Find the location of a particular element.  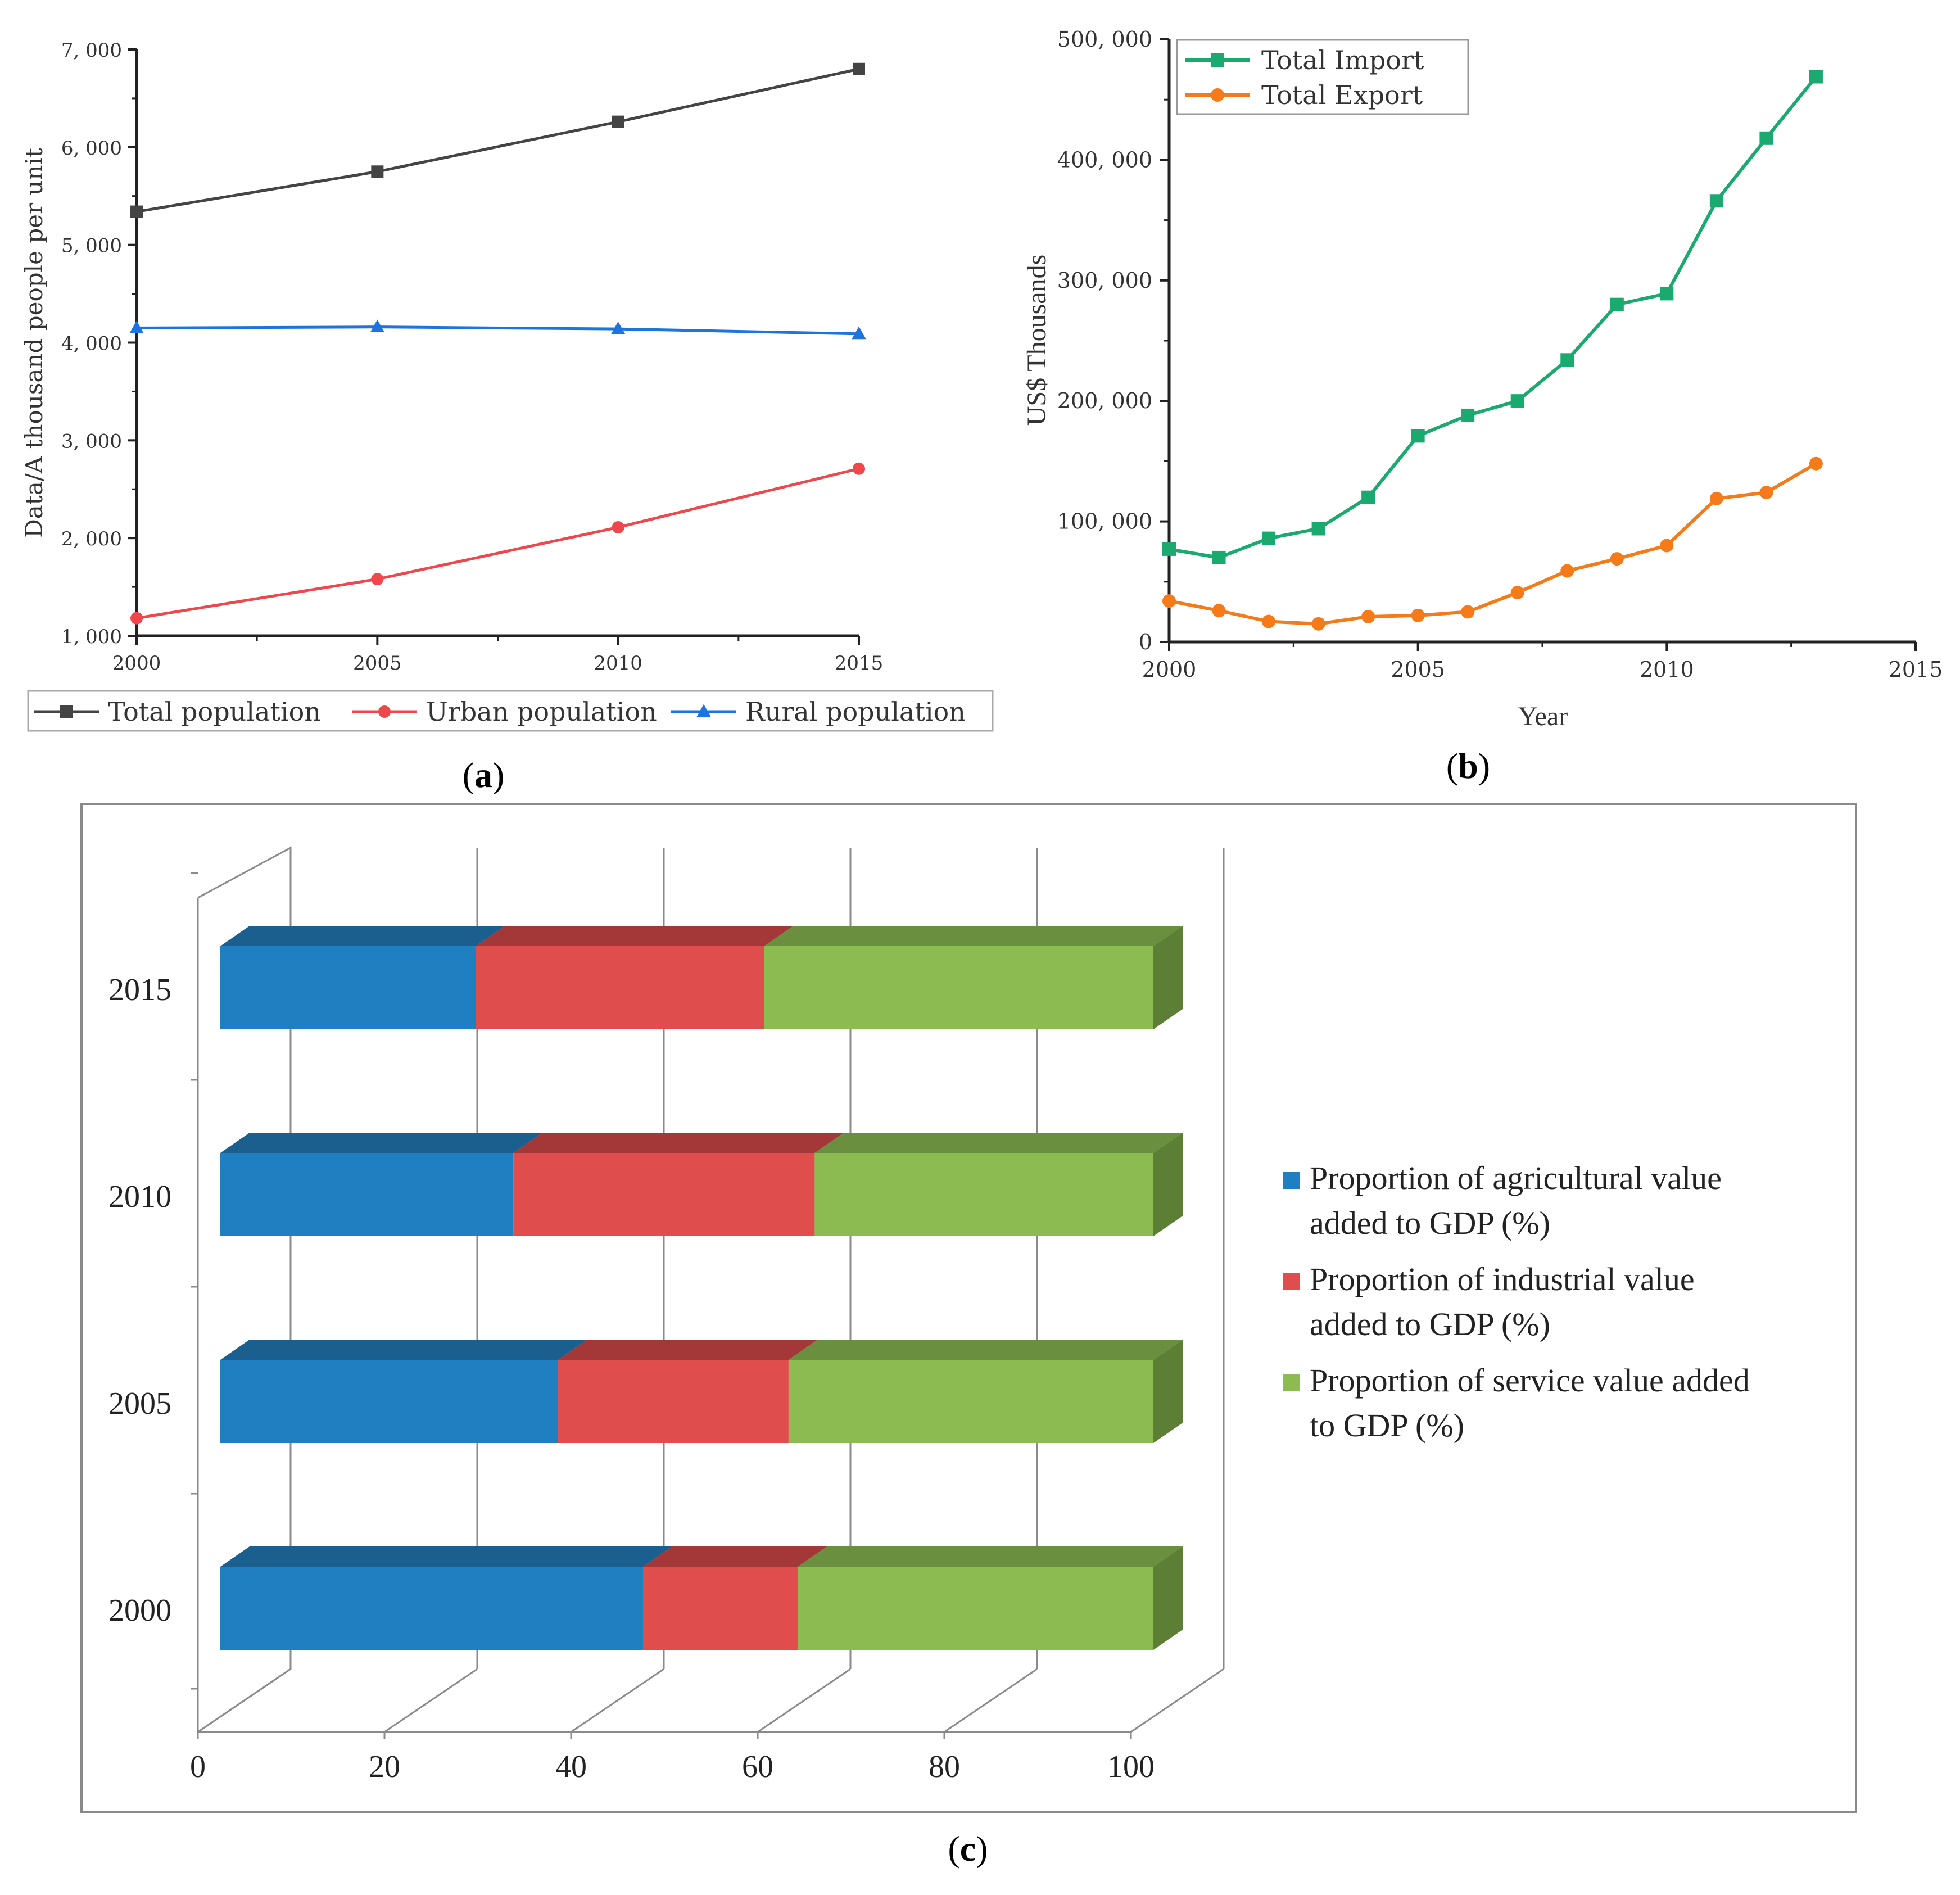

panel-b-x-tick-label: 2005 is located at coordinates (1418, 670).